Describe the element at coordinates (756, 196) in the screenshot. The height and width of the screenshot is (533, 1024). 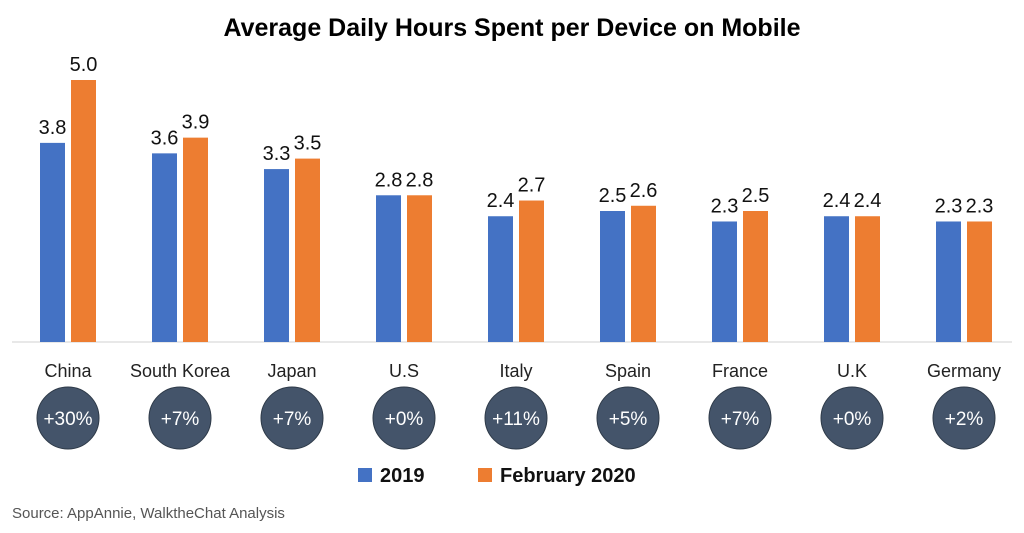
I see `data-label-feb-2020: 2.5` at that location.